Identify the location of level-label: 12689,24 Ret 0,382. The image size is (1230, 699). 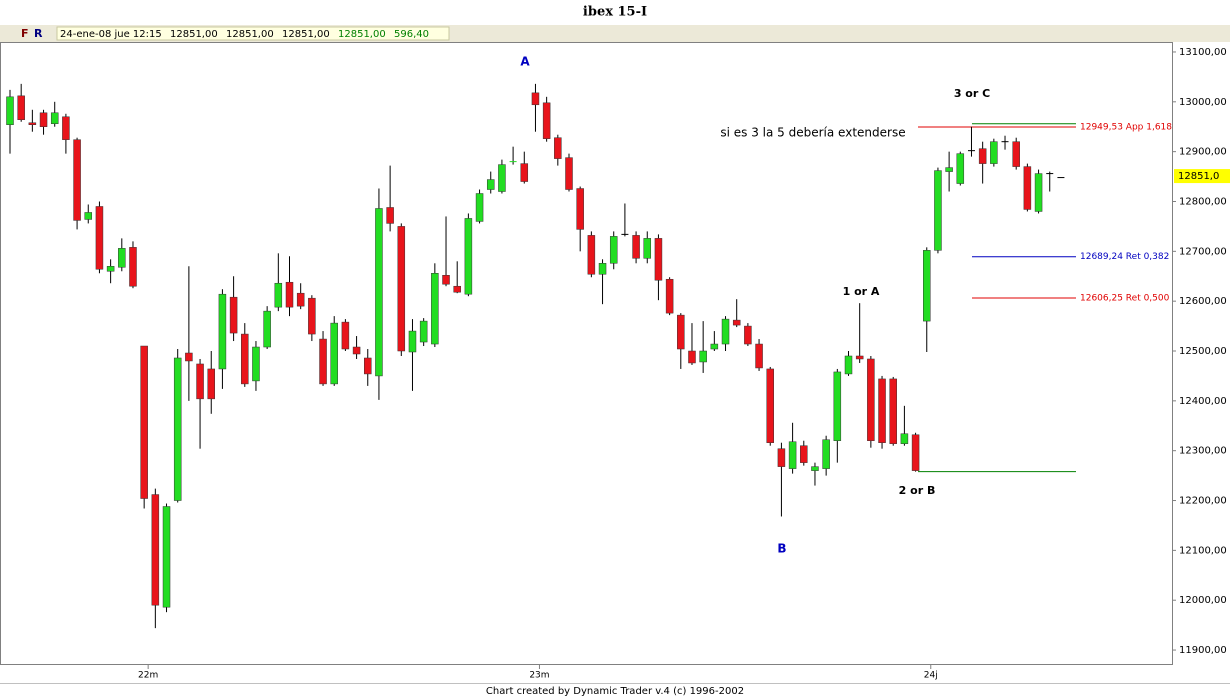
(1124, 257).